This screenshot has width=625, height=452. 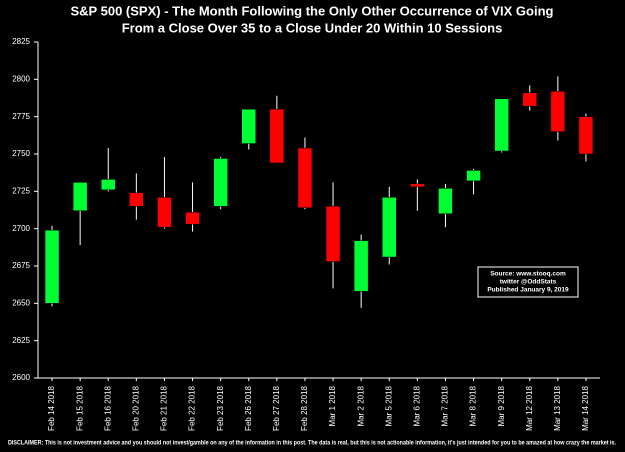 I want to click on x-tick-label: Mar 9 2018, so click(x=501, y=405).